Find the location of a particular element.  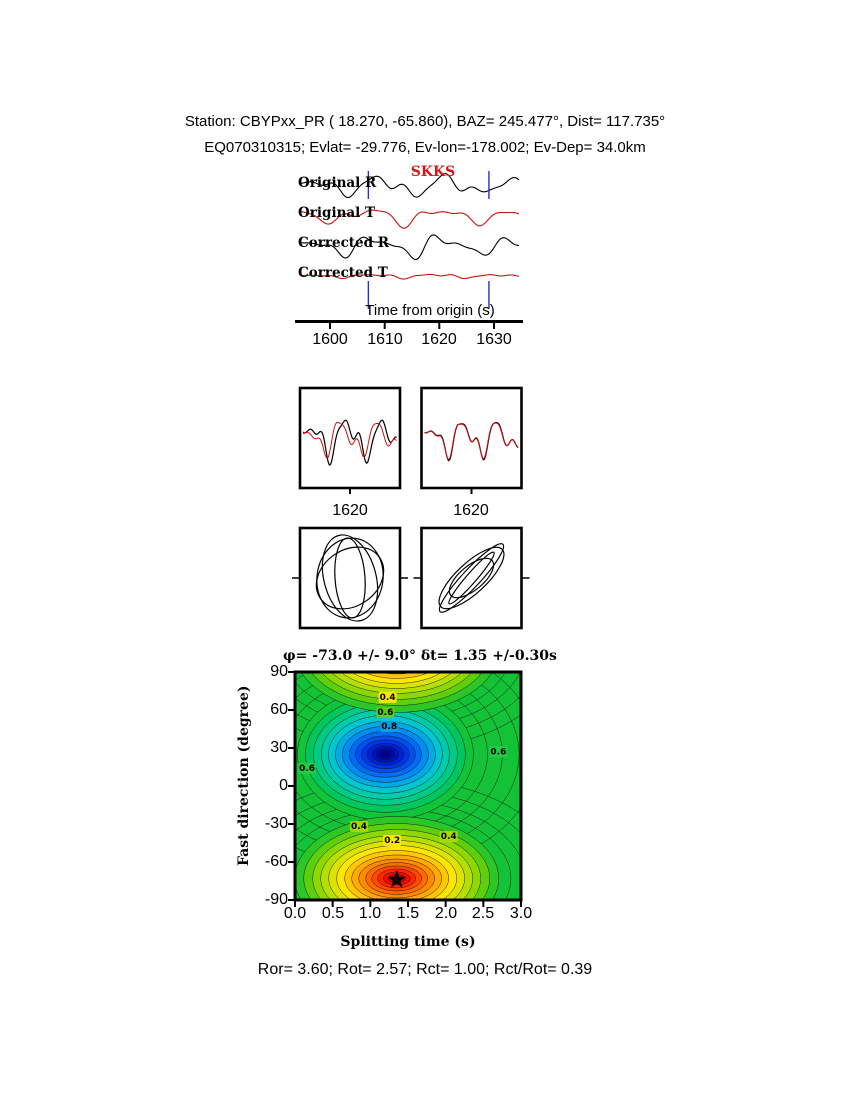

ytick-30: 30 is located at coordinates (279, 747).